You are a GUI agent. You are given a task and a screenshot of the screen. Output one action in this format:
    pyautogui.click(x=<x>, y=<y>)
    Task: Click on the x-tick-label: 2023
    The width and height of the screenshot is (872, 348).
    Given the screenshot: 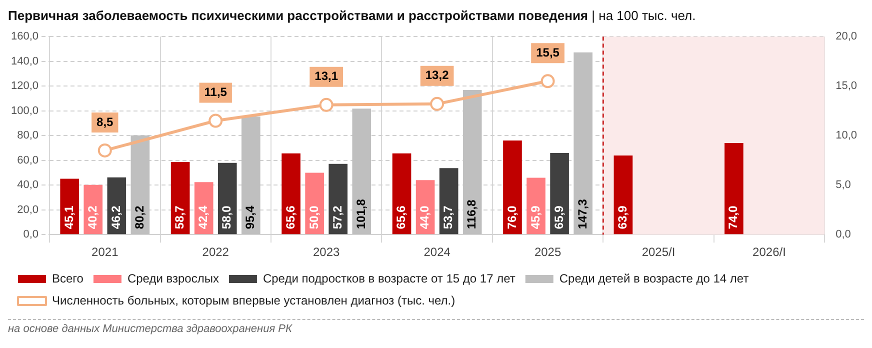 What is the action you would take?
    pyautogui.click(x=326, y=252)
    